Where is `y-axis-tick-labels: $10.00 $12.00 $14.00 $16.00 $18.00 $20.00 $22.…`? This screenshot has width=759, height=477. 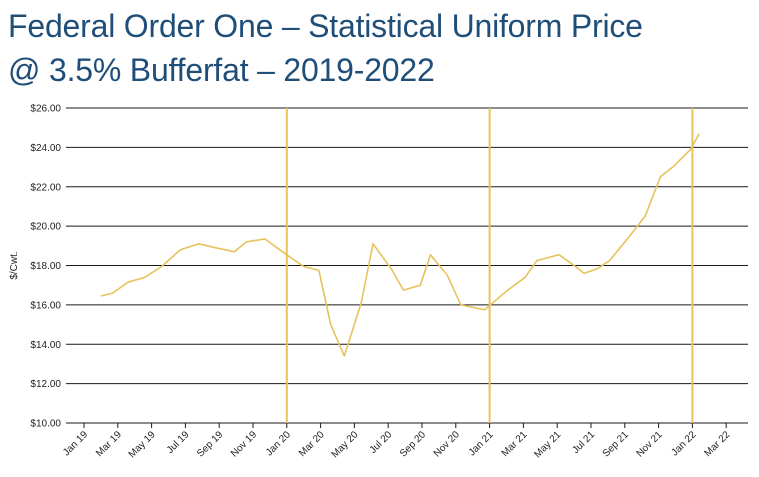
y-axis-tick-labels: $10.00 $12.00 $14.00 $16.00 $18.00 $20.00 $22.… is located at coordinates (45, 267).